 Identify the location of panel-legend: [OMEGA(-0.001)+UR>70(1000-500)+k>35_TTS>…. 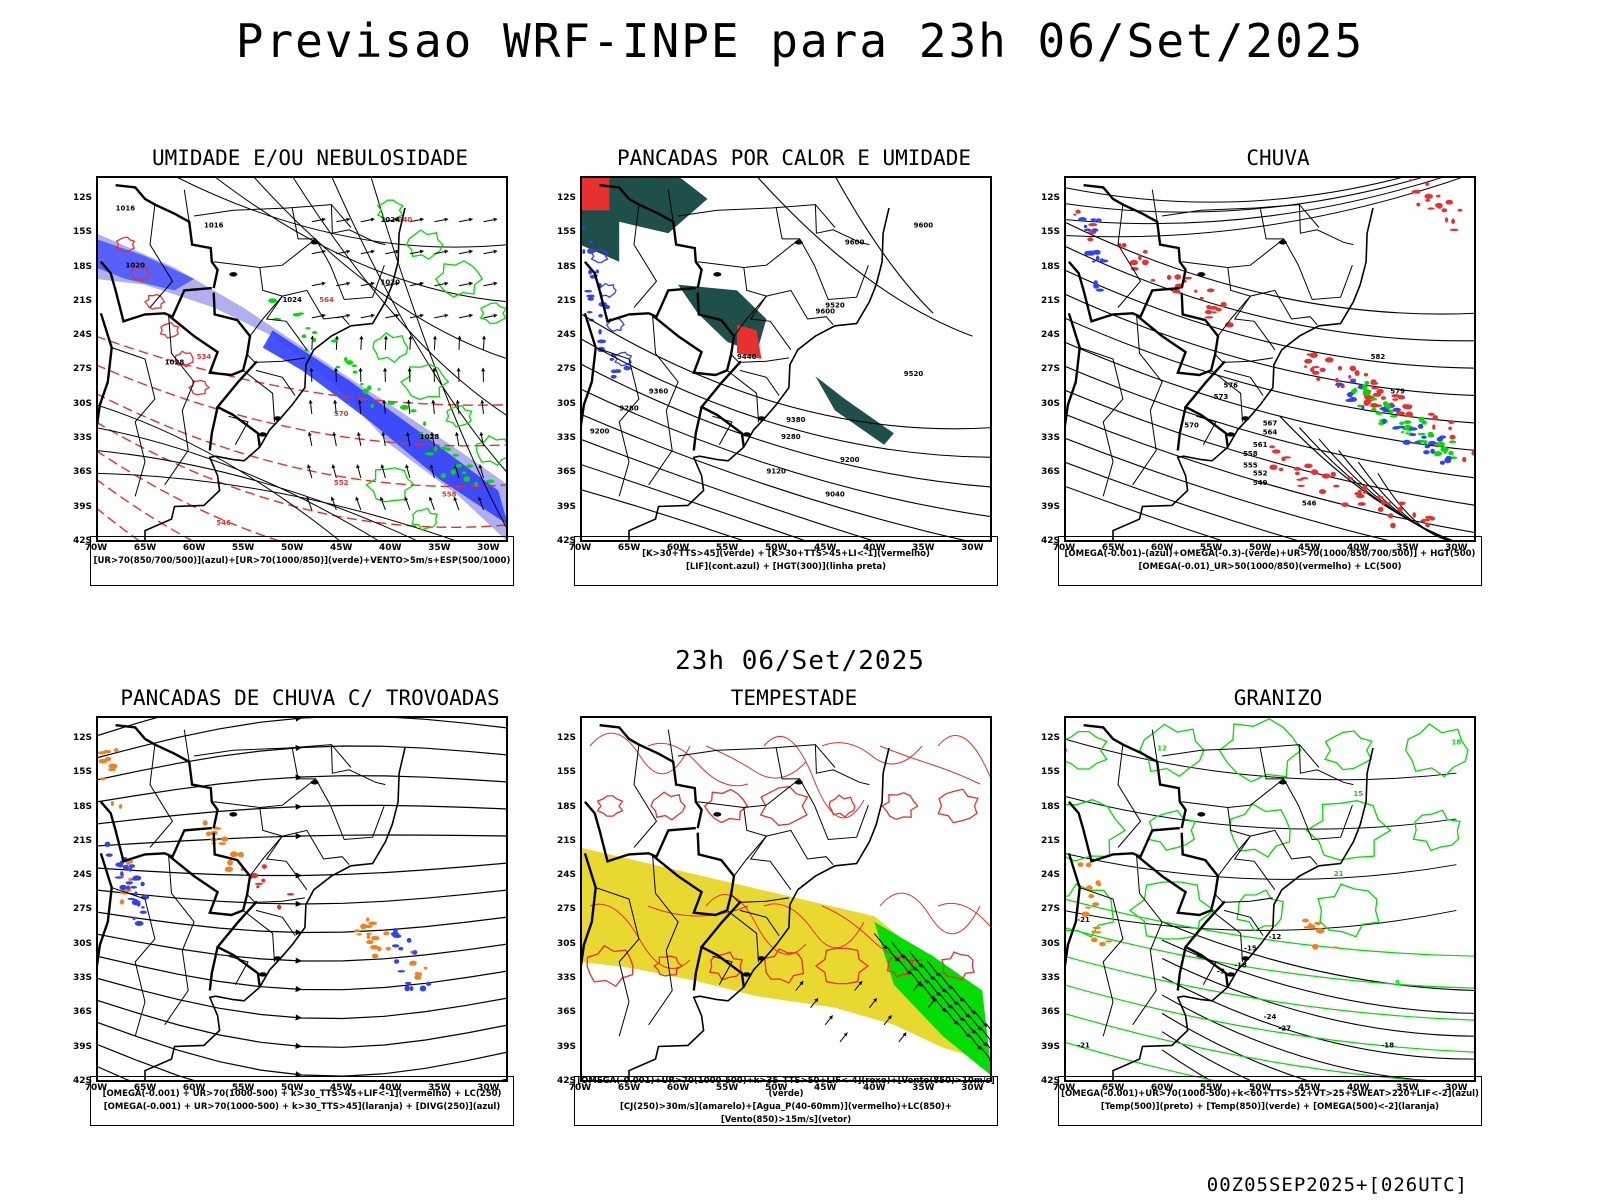
(786, 1101).